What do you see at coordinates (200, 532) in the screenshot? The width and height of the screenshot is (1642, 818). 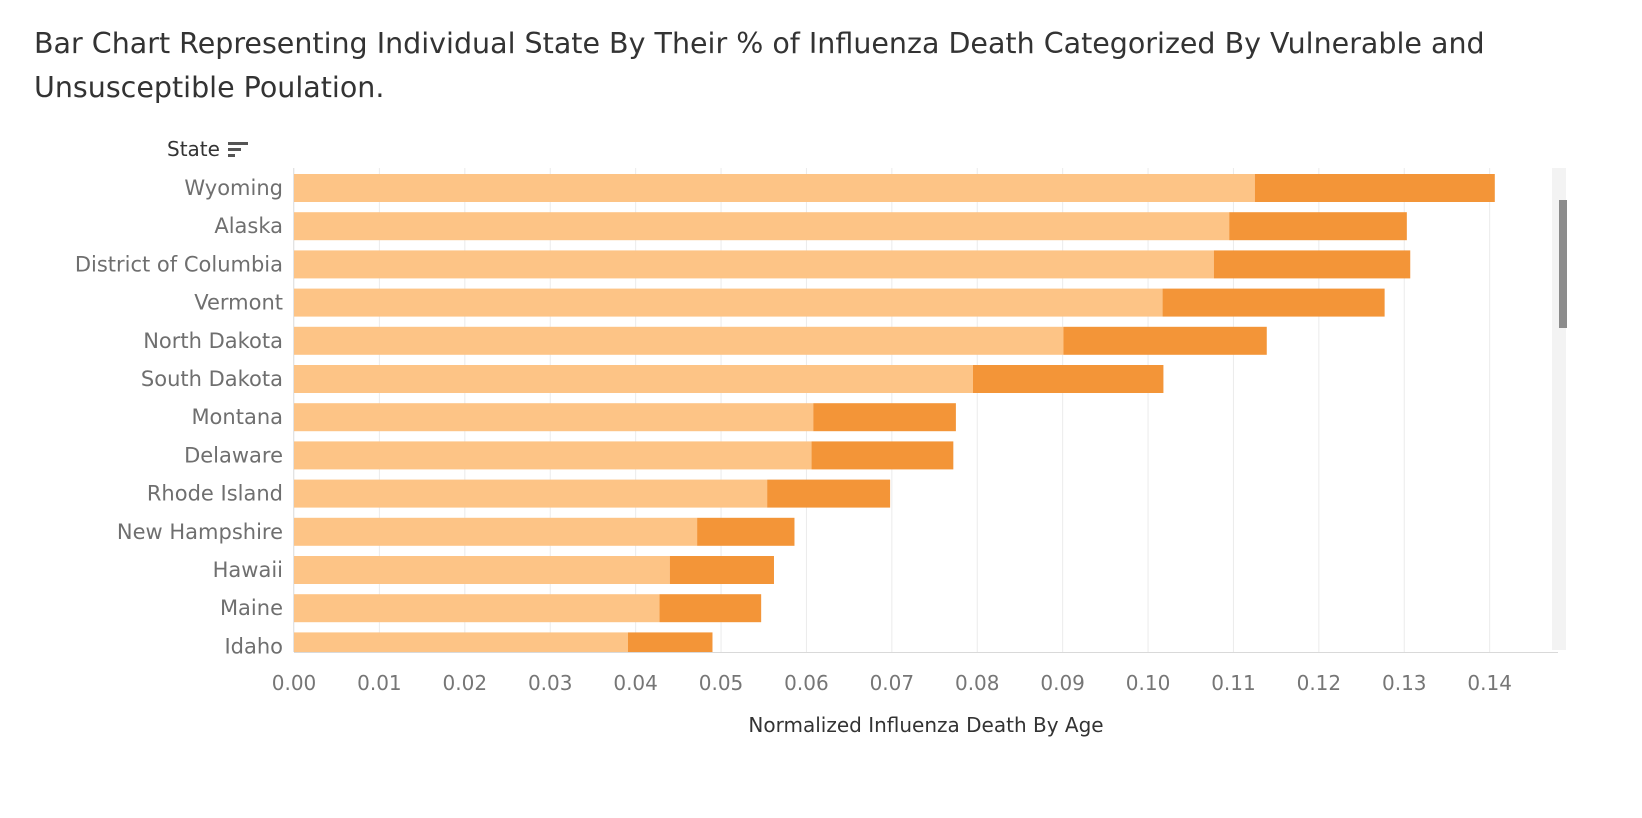 I see `state-label: New Hampshire` at bounding box center [200, 532].